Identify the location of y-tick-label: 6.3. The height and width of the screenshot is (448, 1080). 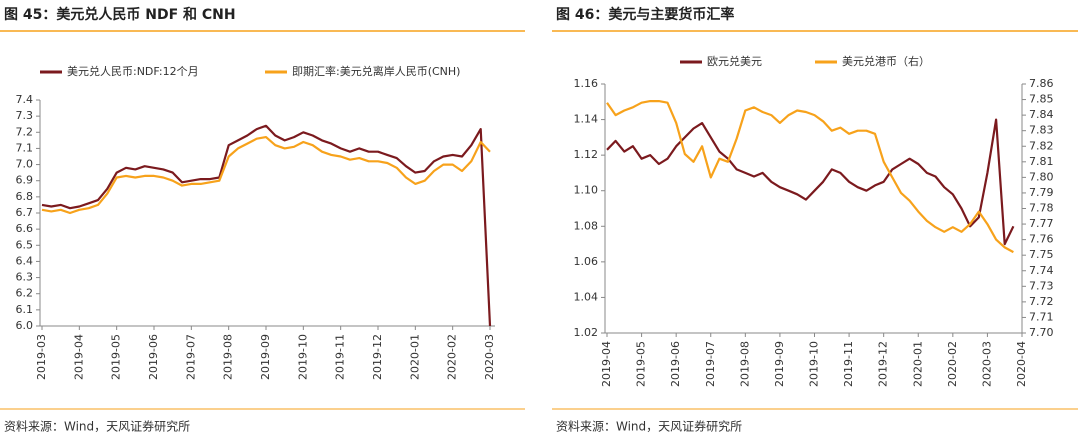
(25, 277).